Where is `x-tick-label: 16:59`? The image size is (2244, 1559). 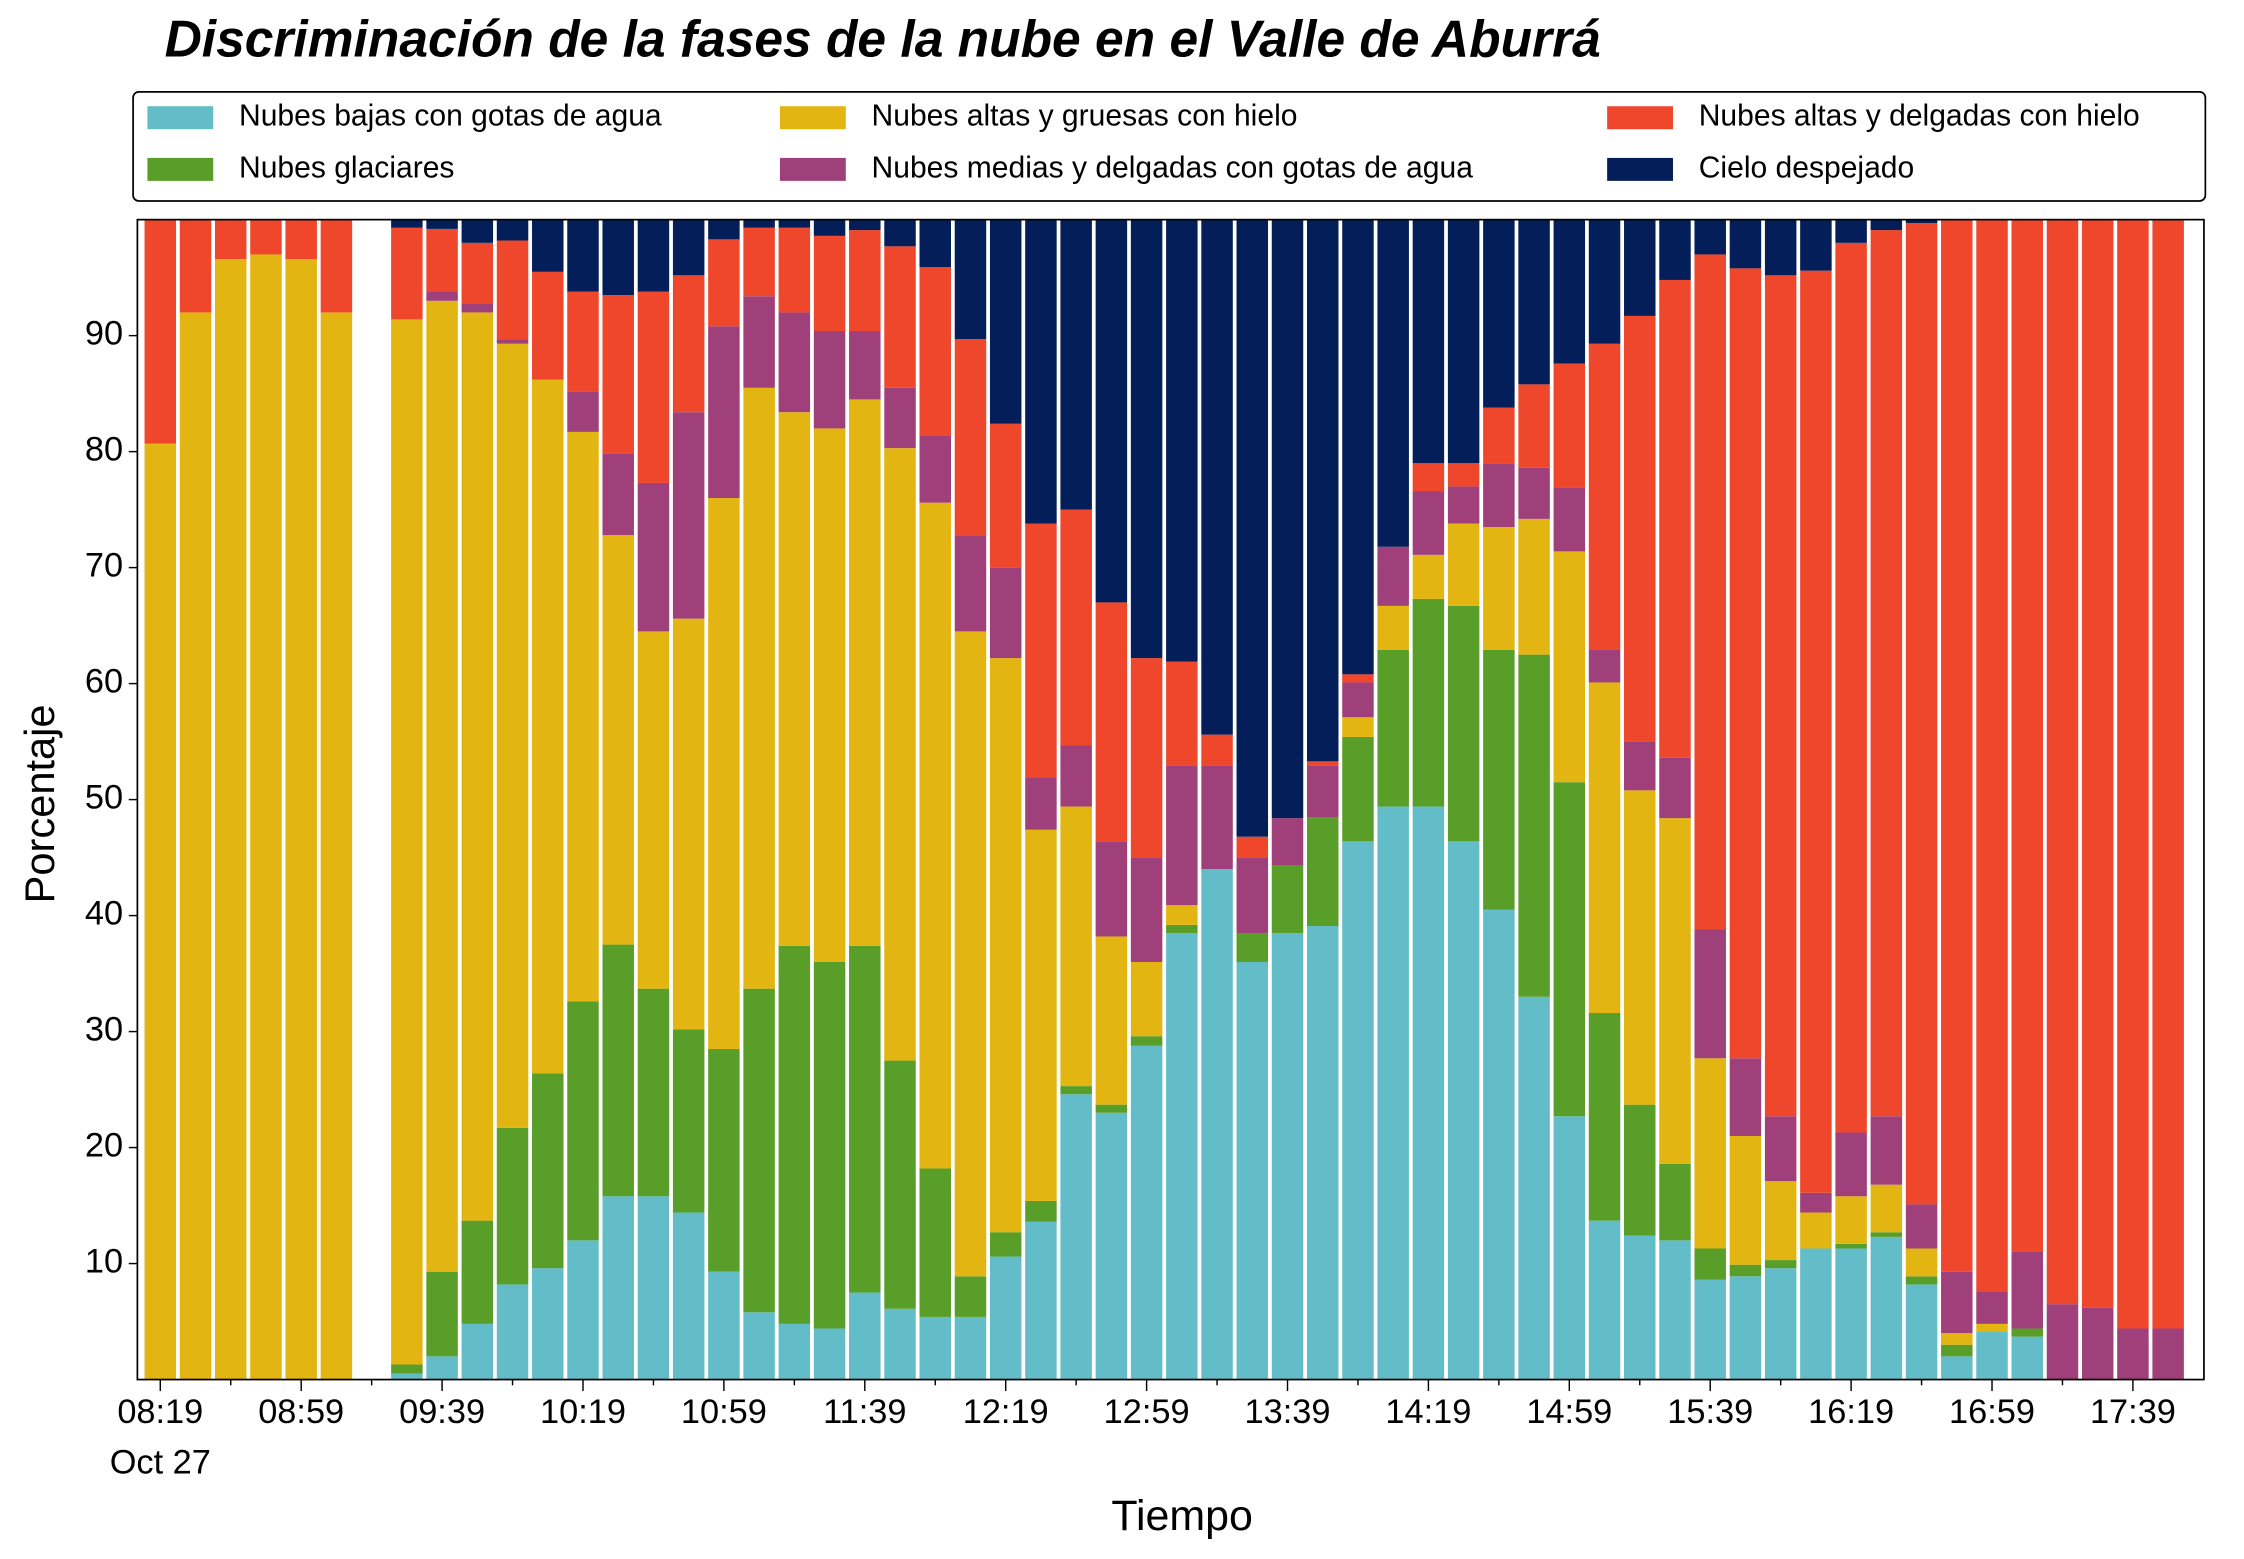 x-tick-label: 16:59 is located at coordinates (1992, 1412).